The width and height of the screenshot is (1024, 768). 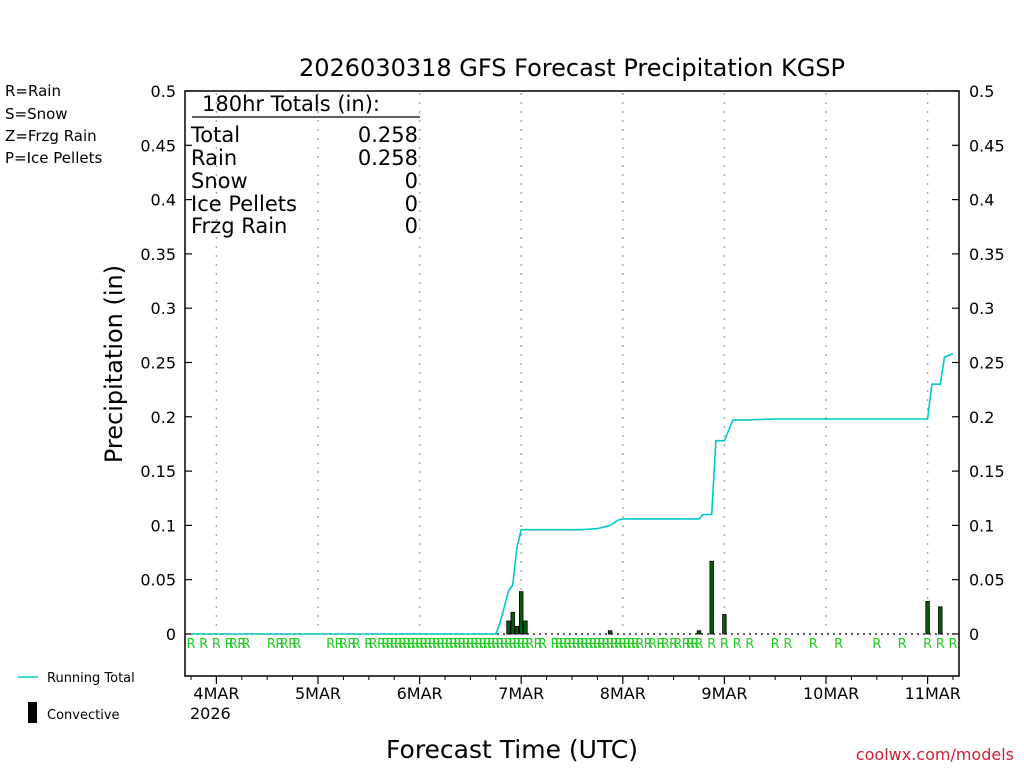 I want to click on x-tick-label: 9MAR, so click(x=724, y=693).